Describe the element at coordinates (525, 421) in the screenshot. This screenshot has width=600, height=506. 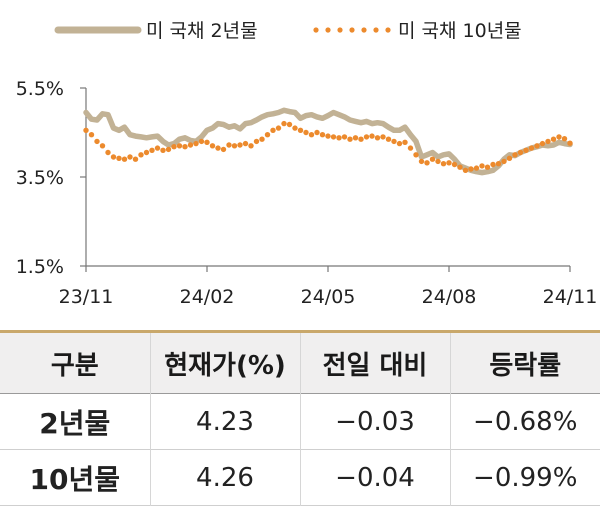
I see `cell-rate: −0.68%` at that location.